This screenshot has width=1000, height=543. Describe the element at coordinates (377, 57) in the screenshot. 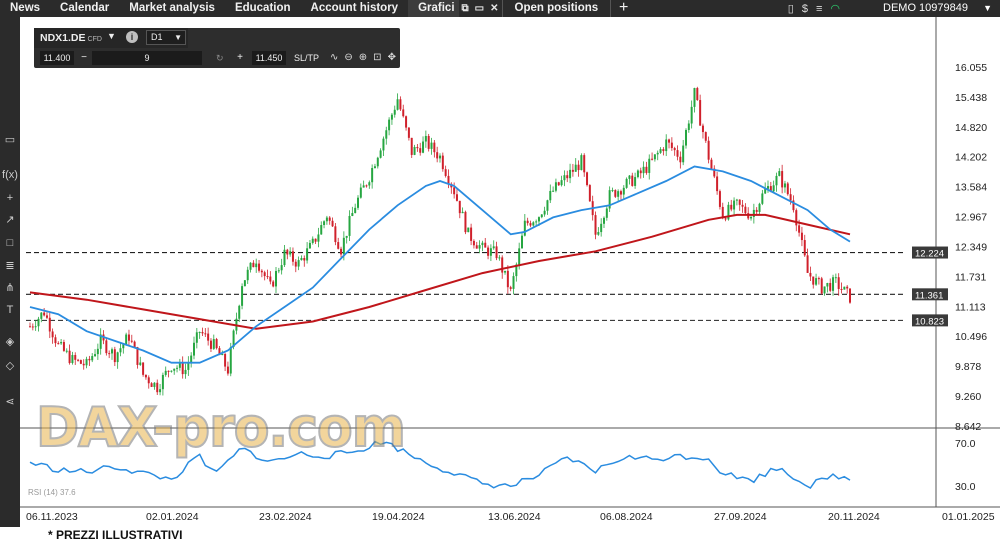

I see `zoom-fit-icon: ⊡` at that location.